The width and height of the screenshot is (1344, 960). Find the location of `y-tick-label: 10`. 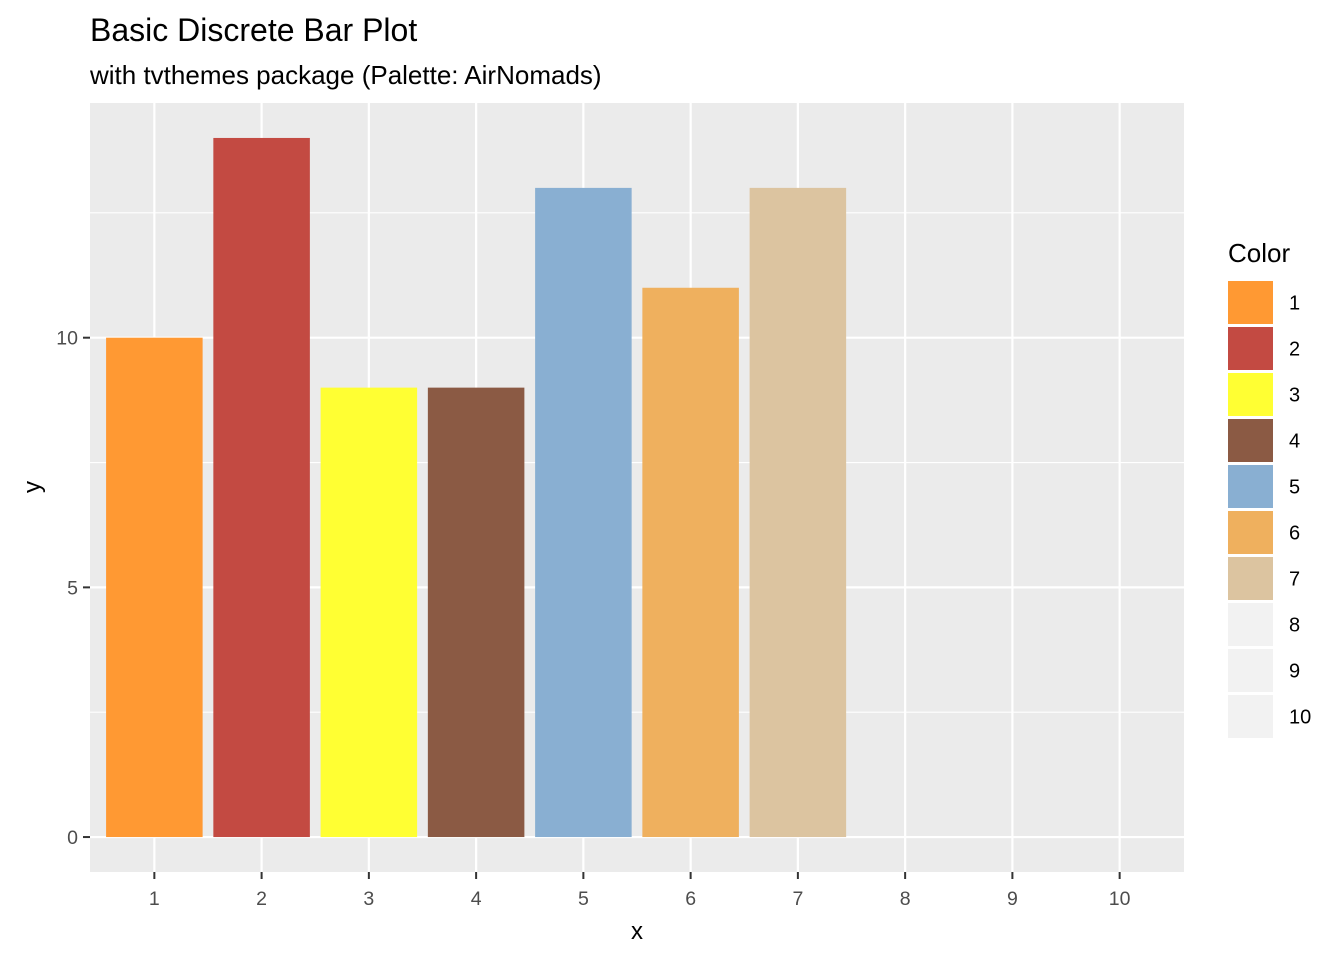

y-tick-label: 10 is located at coordinates (67, 339).